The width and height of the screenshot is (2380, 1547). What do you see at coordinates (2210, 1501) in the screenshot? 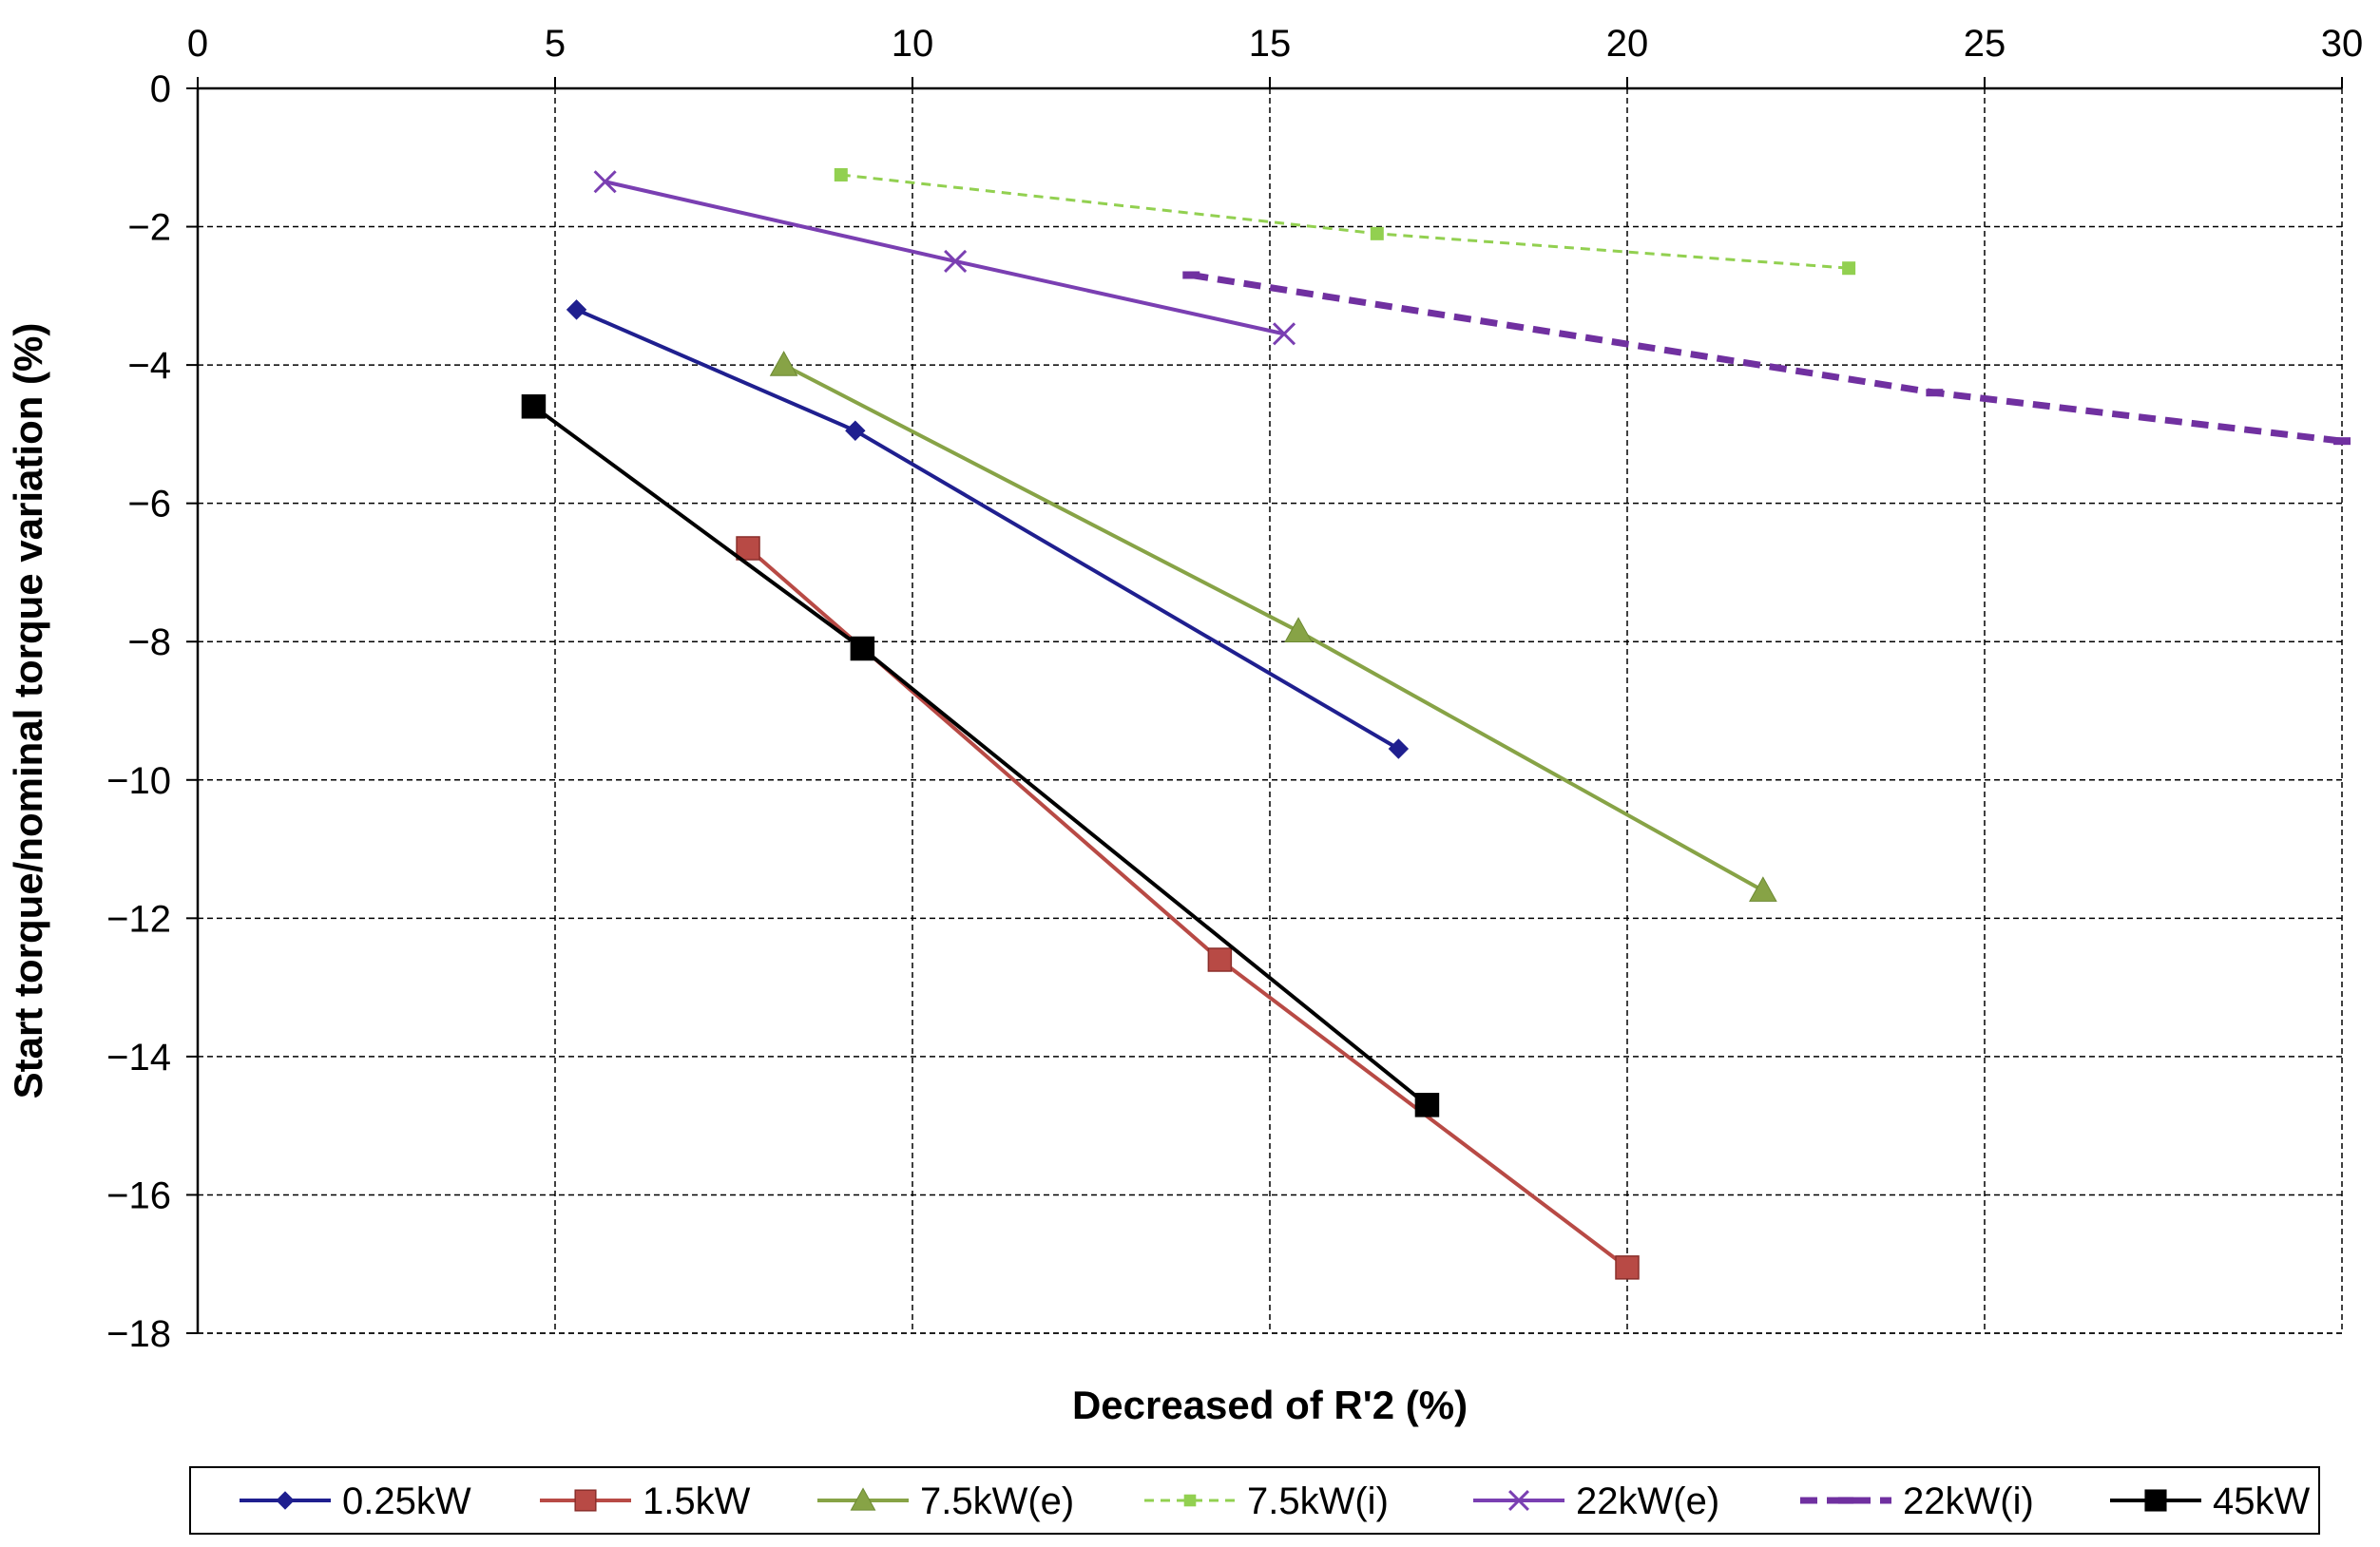
I see `legend-item: 45kW` at bounding box center [2210, 1501].